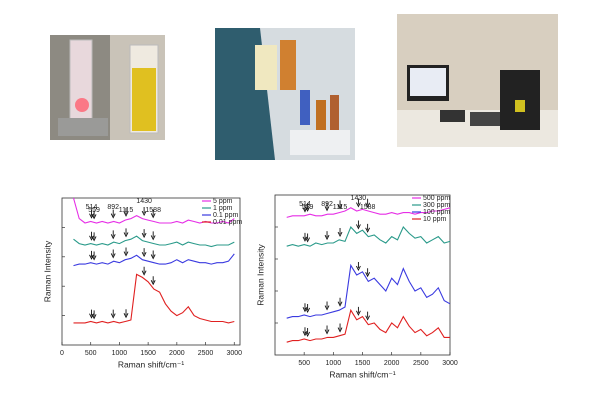 This screenshot has height=405, width=600. Describe the element at coordinates (285, 94) in the screenshot. I see `photo-lab` at that location.